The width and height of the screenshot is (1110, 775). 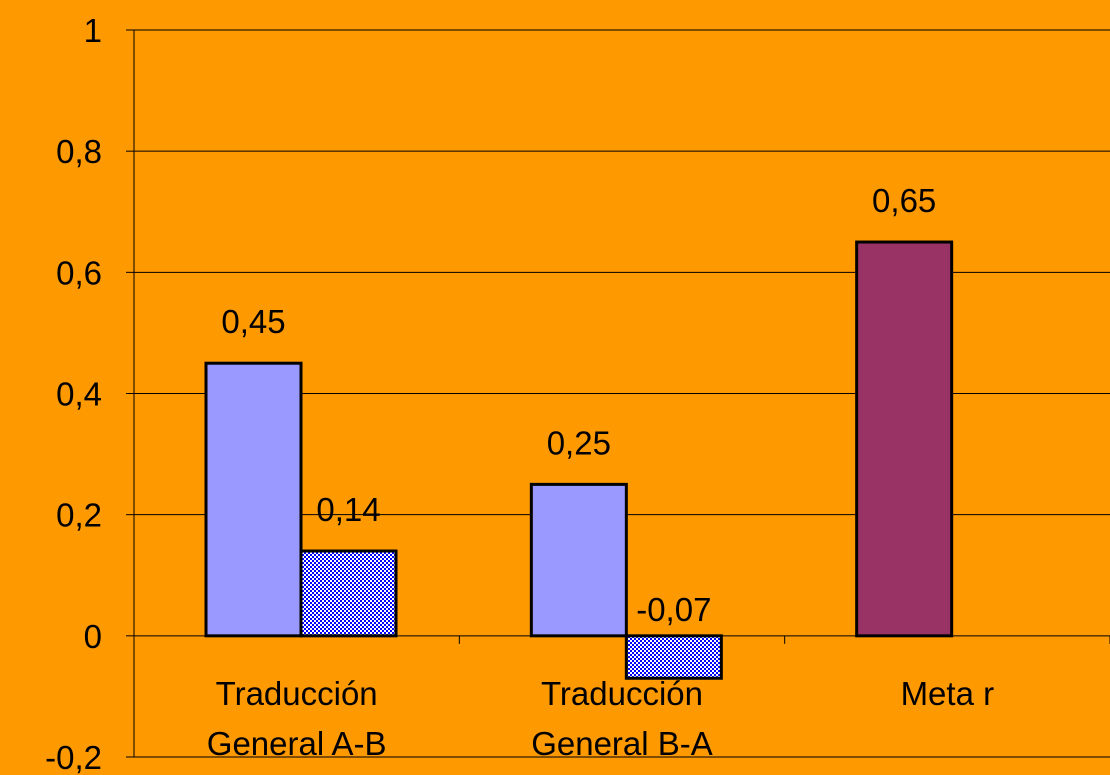 I want to click on category-label: General A-B, so click(x=297, y=743).